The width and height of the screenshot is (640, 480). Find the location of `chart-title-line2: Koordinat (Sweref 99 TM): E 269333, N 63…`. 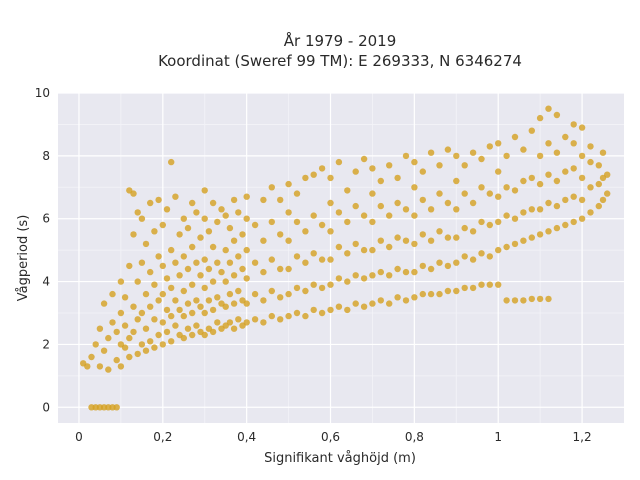

chart-title-line2: Koordinat (Sweref 99 TM): E 269333, N 63… is located at coordinates (340, 61).